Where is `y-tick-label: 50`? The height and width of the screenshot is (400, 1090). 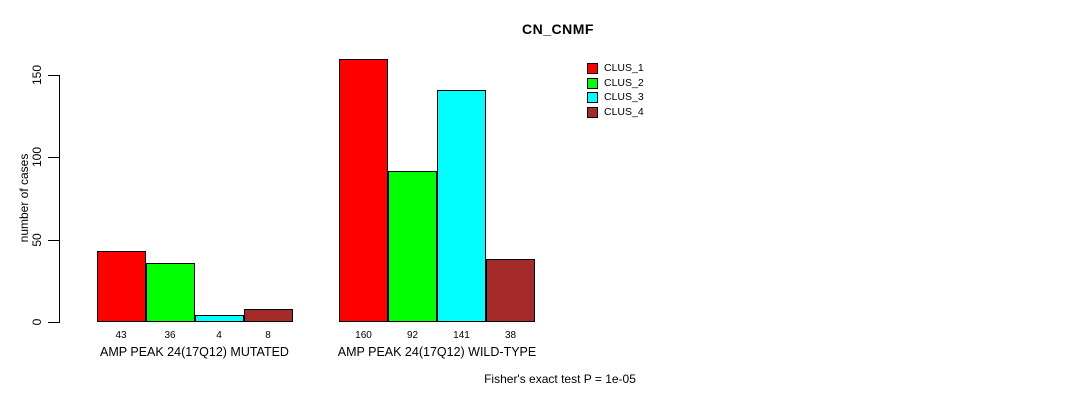 y-tick-label: 50 is located at coordinates (37, 240).